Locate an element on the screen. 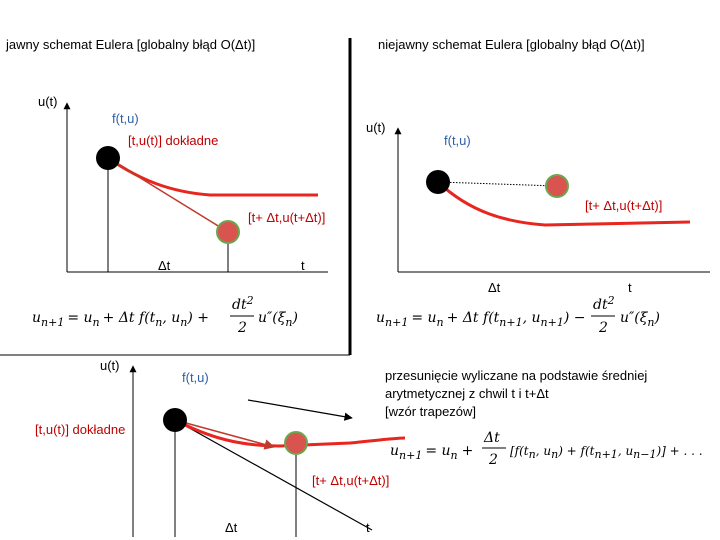  trapezoid-end-label: [t+ Δt,u(t+Δt)] is located at coordinates (350, 480).